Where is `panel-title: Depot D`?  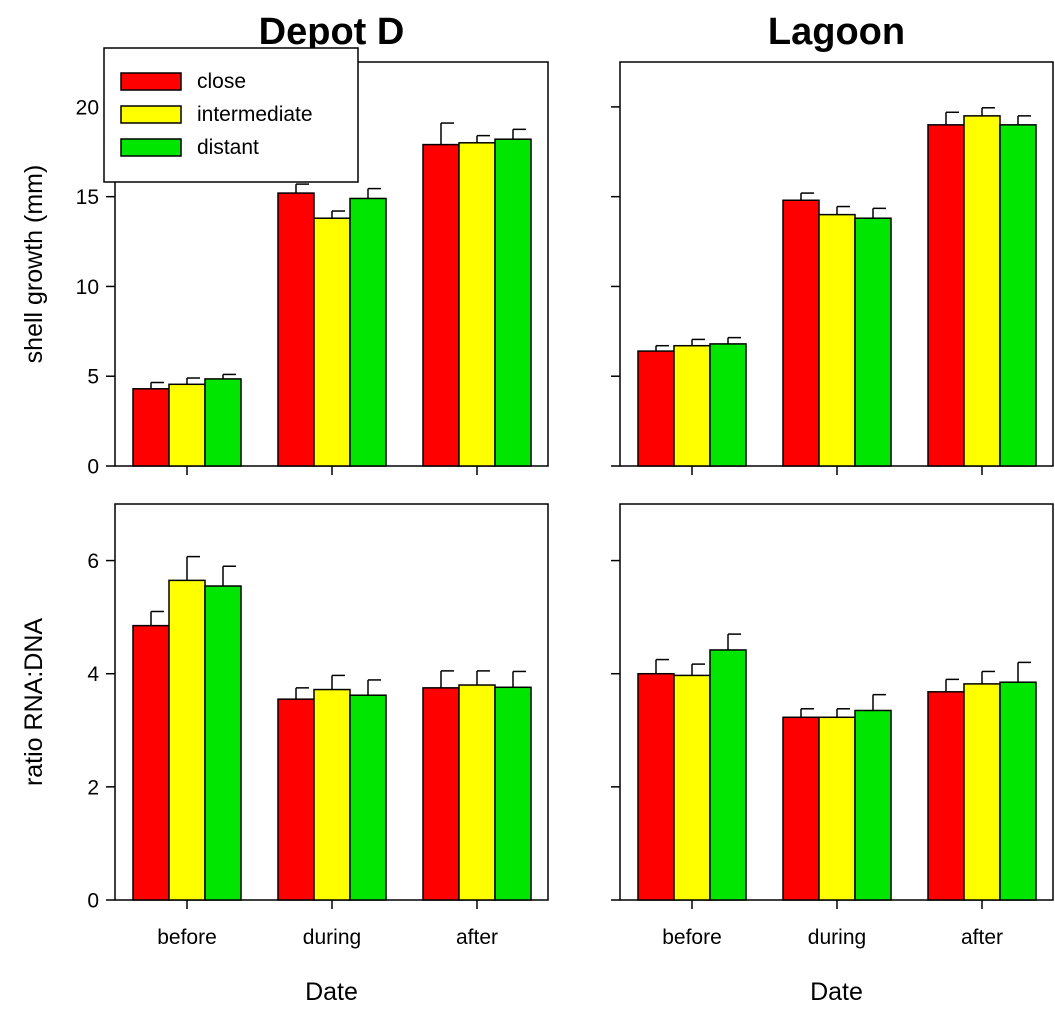 panel-title: Depot D is located at coordinates (332, 32).